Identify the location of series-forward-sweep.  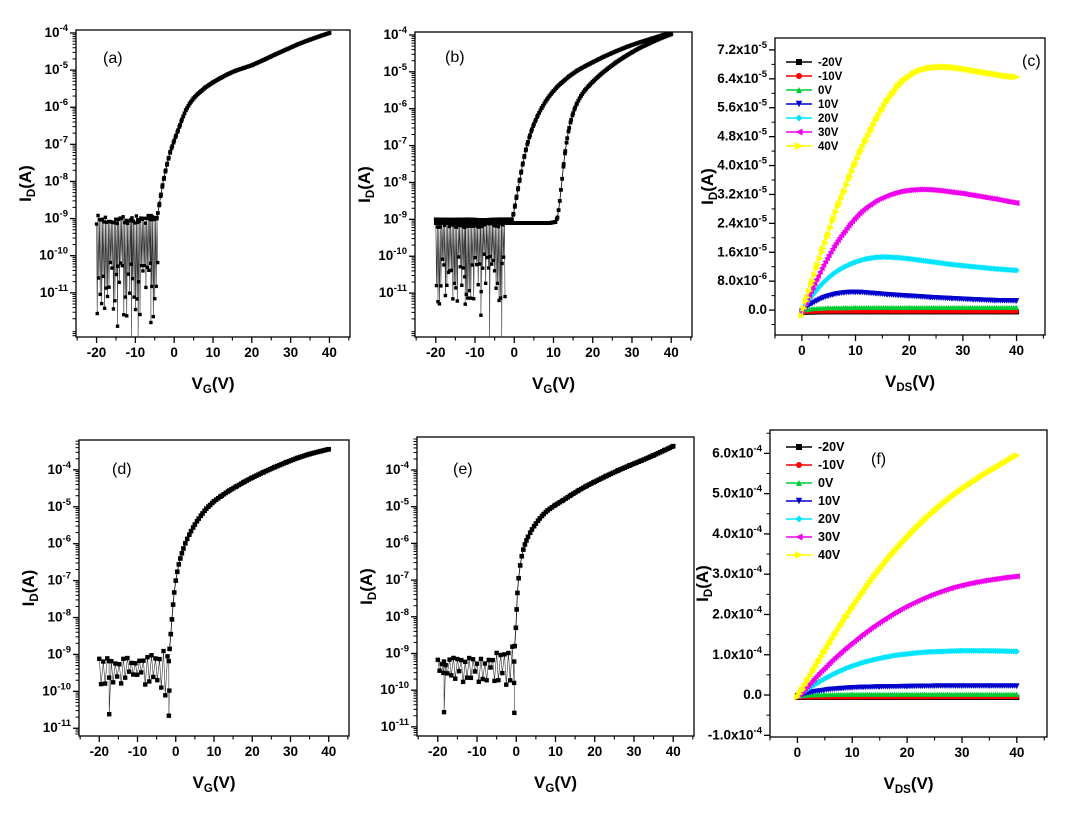
(553, 127).